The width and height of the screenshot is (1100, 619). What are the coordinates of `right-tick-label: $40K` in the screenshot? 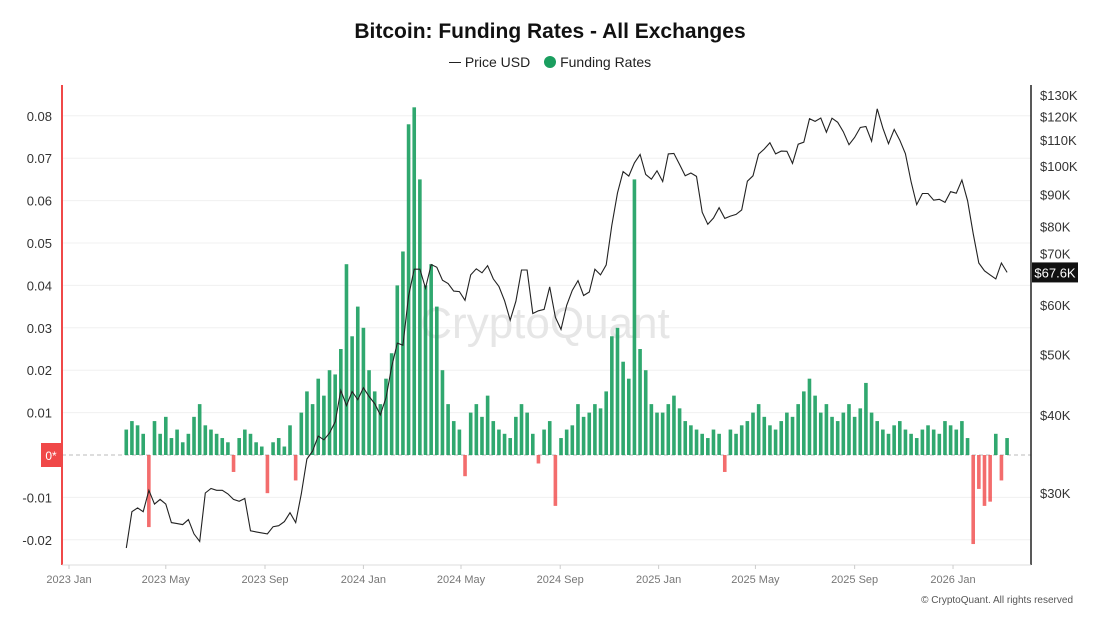 It's located at (1055, 415).